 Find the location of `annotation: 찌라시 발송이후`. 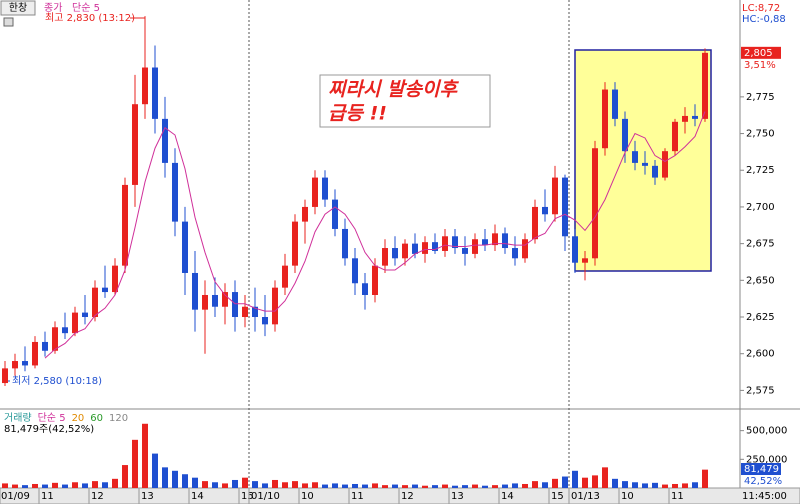

annotation: 찌라시 발송이후 is located at coordinates (393, 90).